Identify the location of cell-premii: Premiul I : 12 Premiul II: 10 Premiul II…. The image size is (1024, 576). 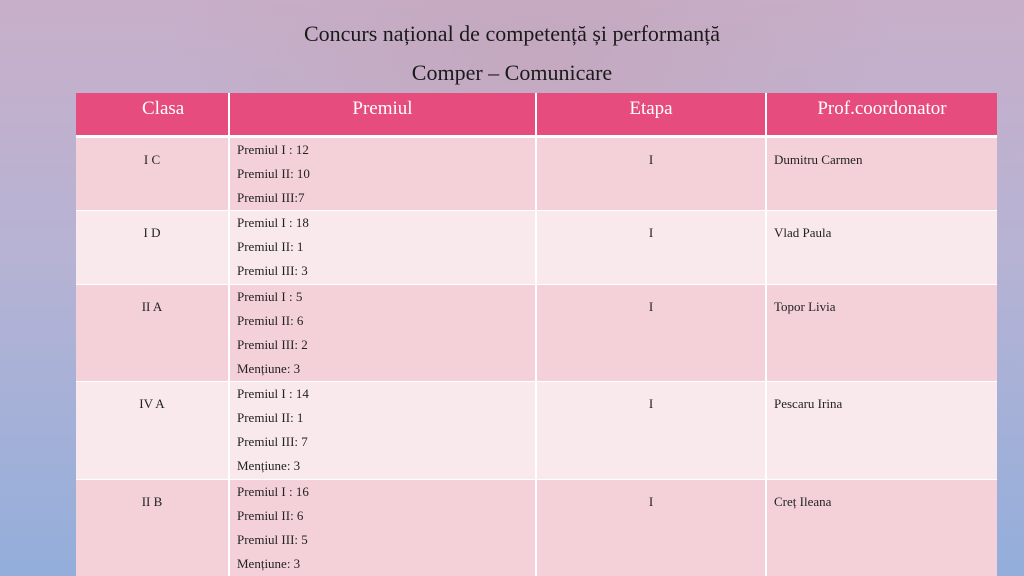
(383, 172).